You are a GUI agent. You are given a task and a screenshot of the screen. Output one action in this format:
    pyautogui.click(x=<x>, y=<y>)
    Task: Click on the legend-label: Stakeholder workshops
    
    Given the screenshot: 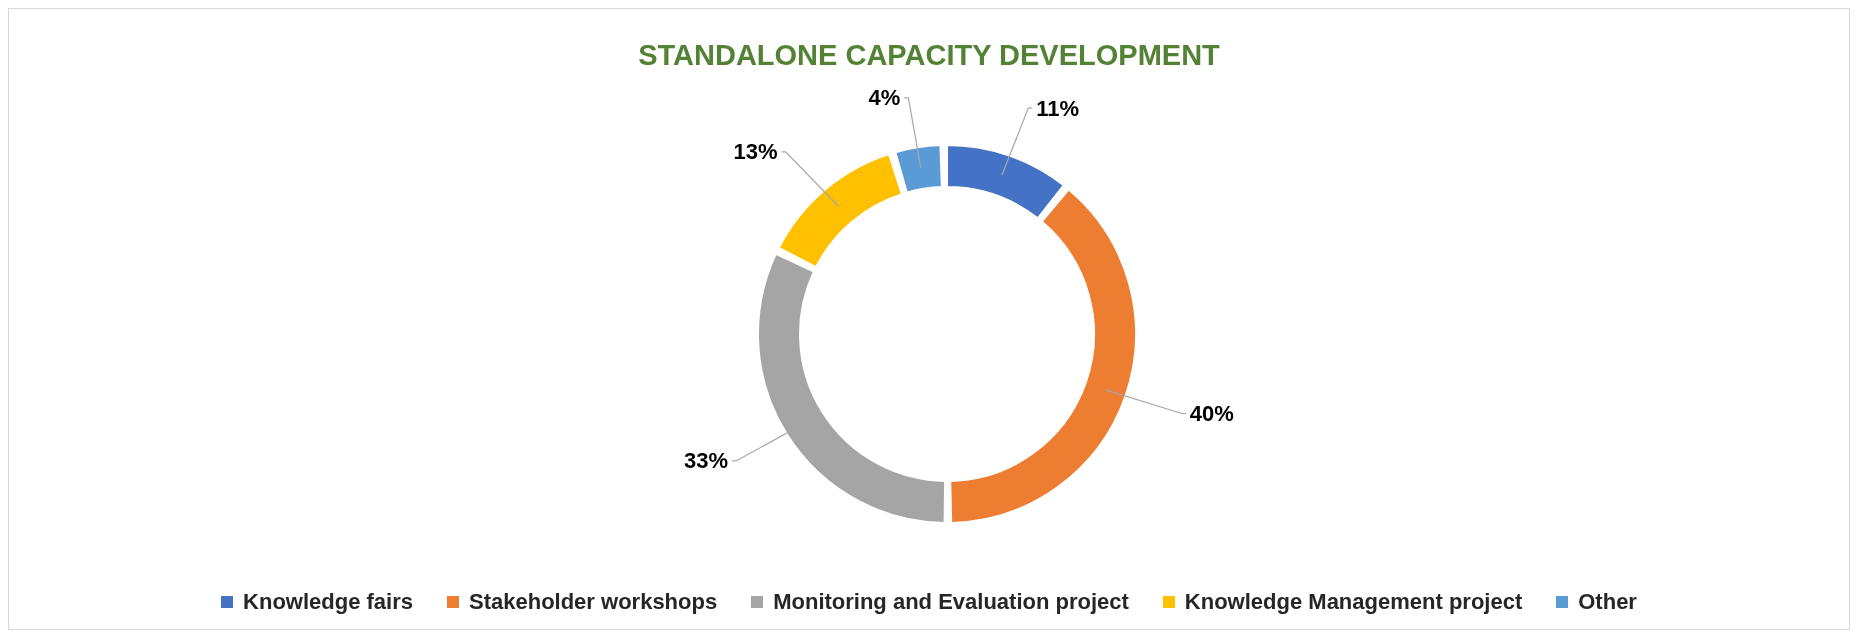 What is the action you would take?
    pyautogui.click(x=593, y=602)
    